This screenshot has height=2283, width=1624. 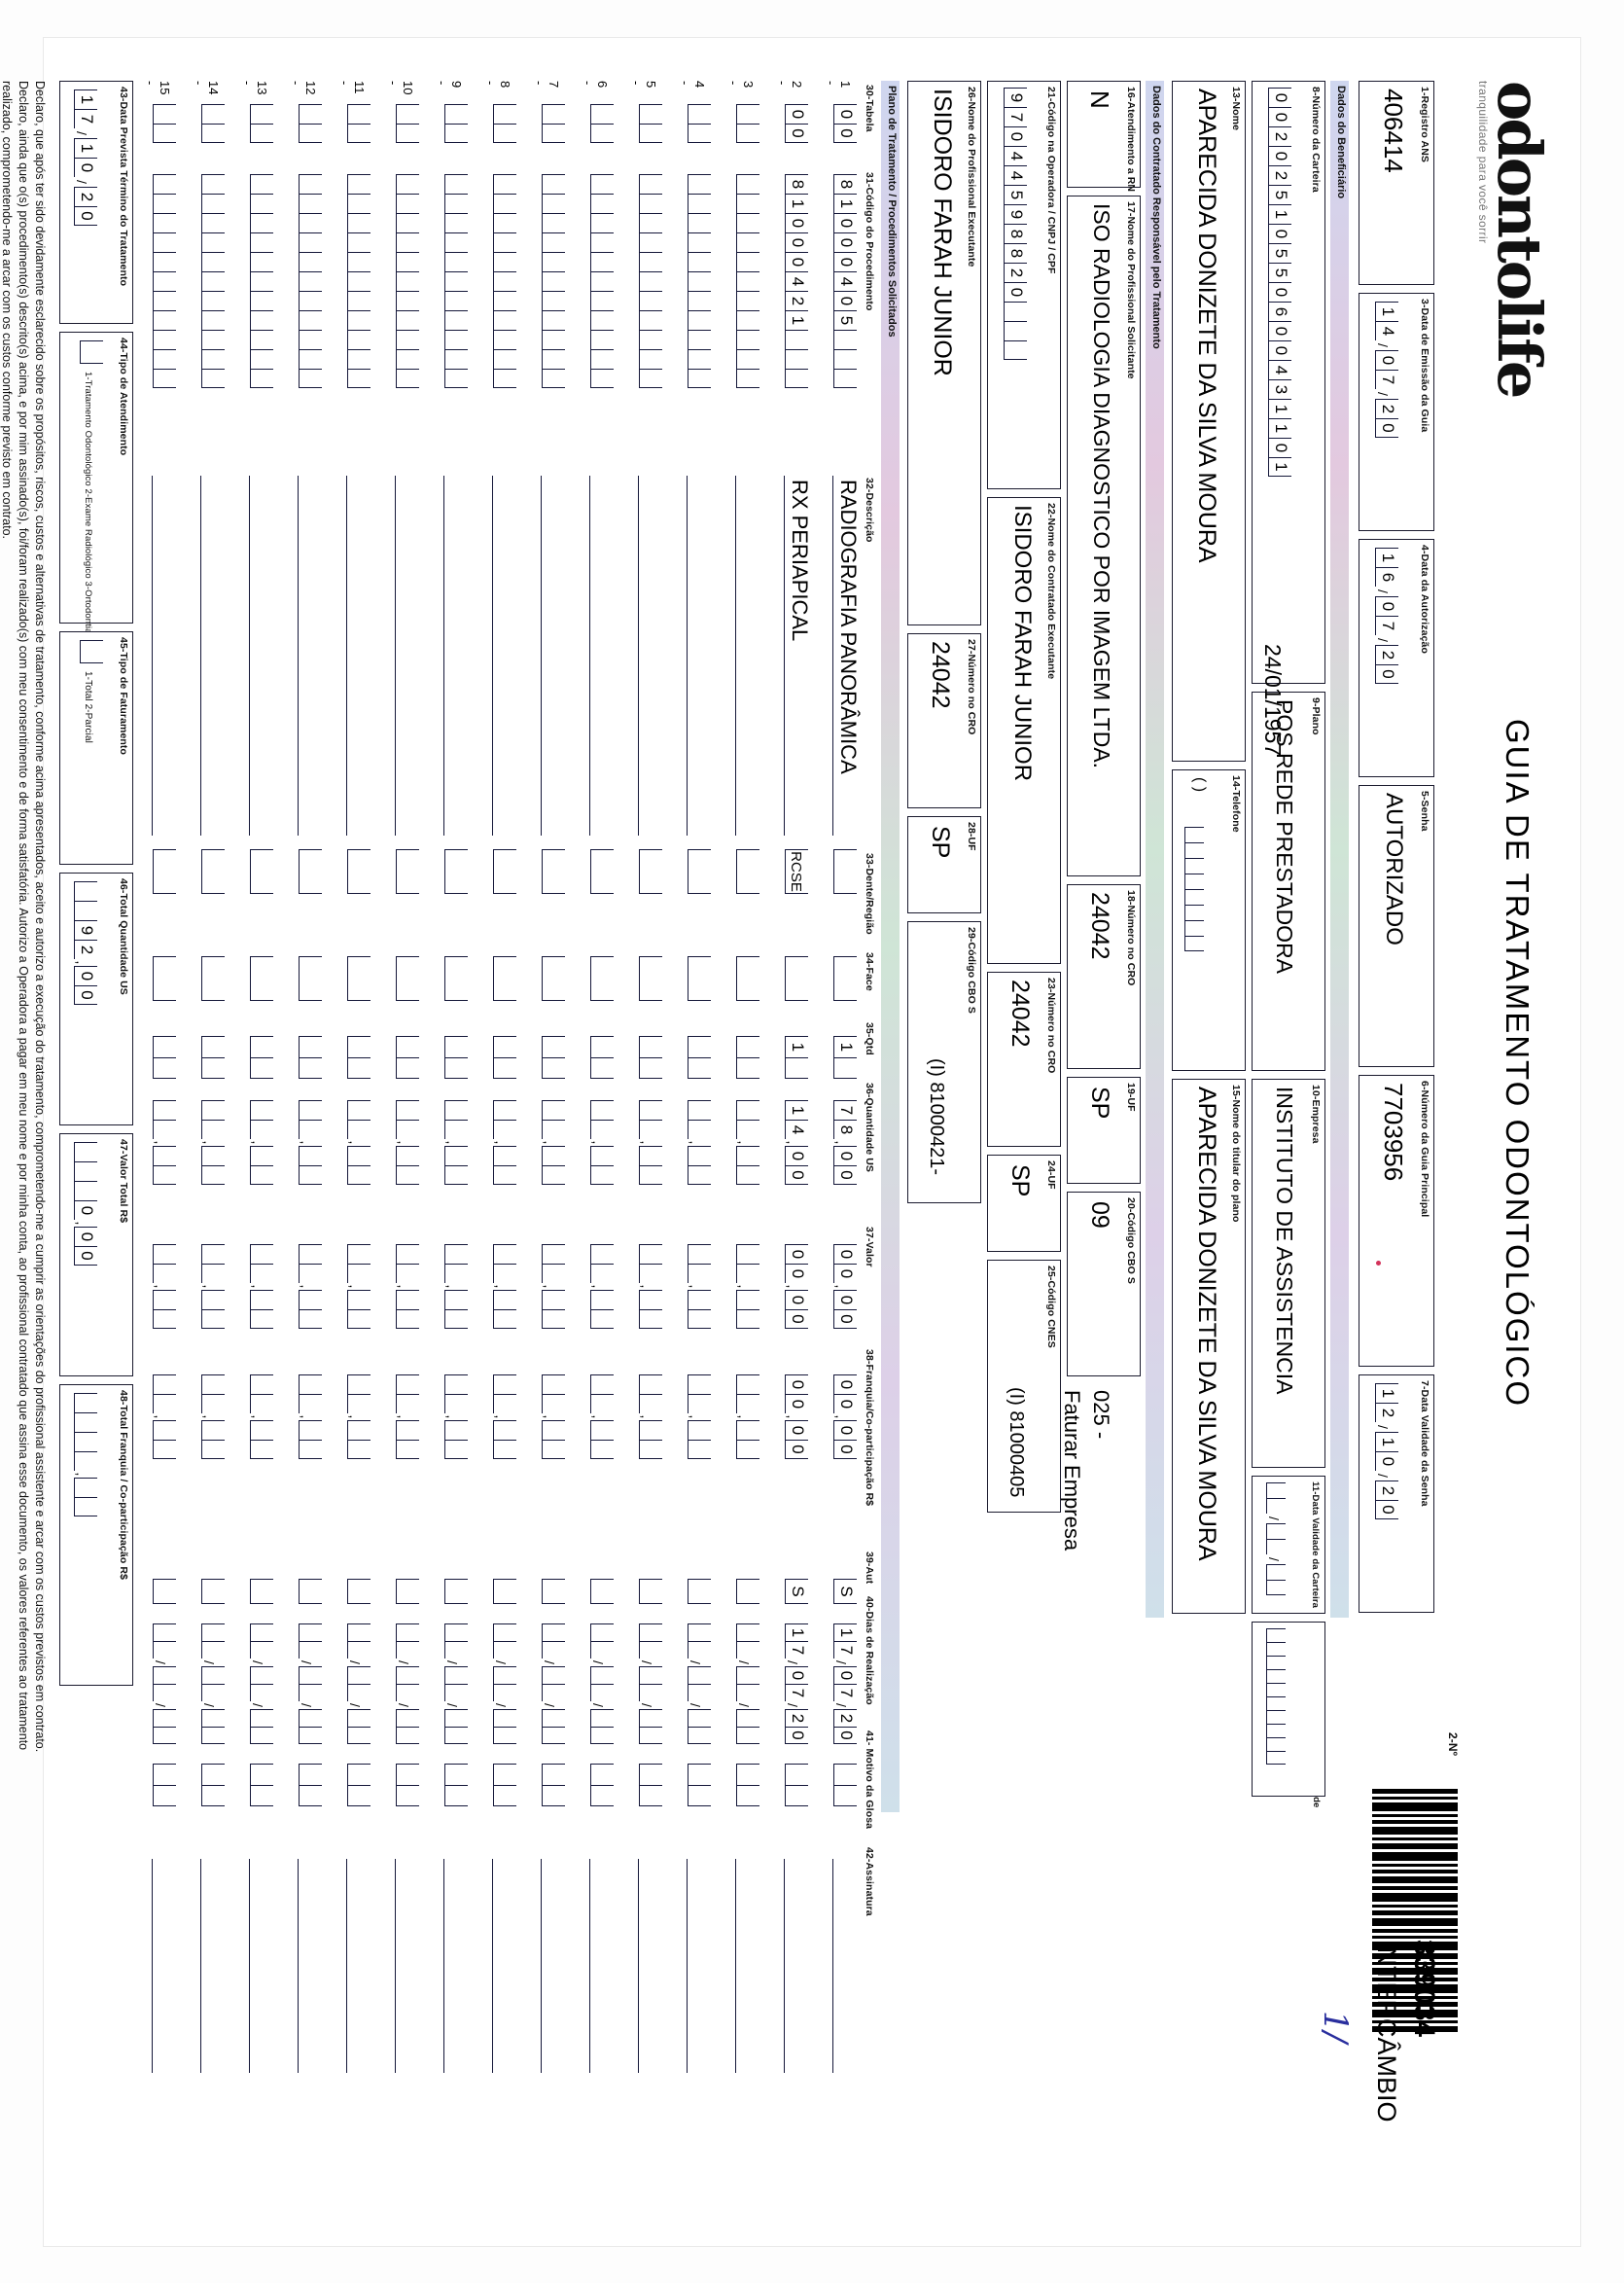 I want to click on field-cns-cells, so click(x=1276, y=1696).